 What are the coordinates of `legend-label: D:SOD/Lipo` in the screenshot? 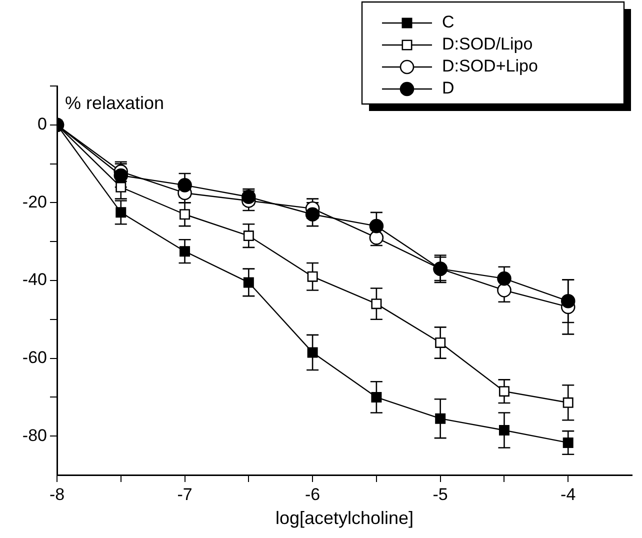 It's located at (487, 44).